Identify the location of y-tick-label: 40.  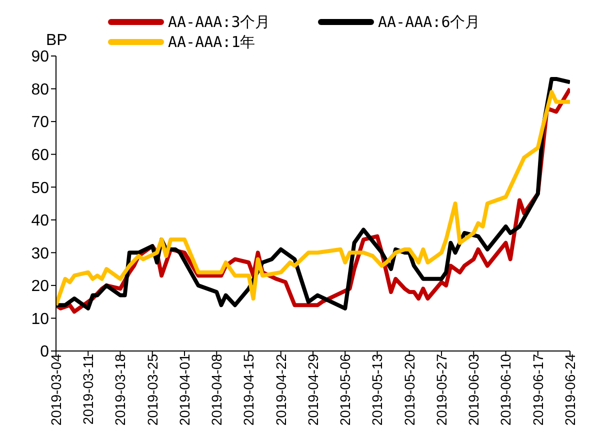
(40, 221).